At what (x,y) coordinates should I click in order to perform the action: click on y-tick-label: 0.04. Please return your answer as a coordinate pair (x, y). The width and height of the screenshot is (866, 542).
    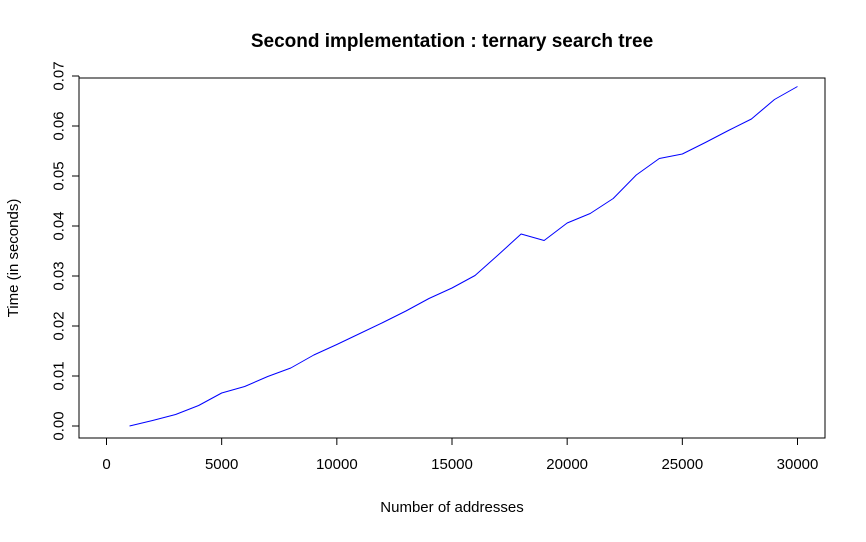
    Looking at the image, I should click on (59, 225).